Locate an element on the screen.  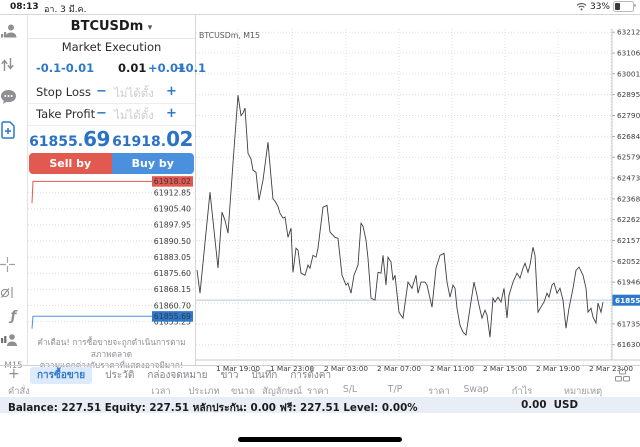
home-indicator is located at coordinates (320, 439).